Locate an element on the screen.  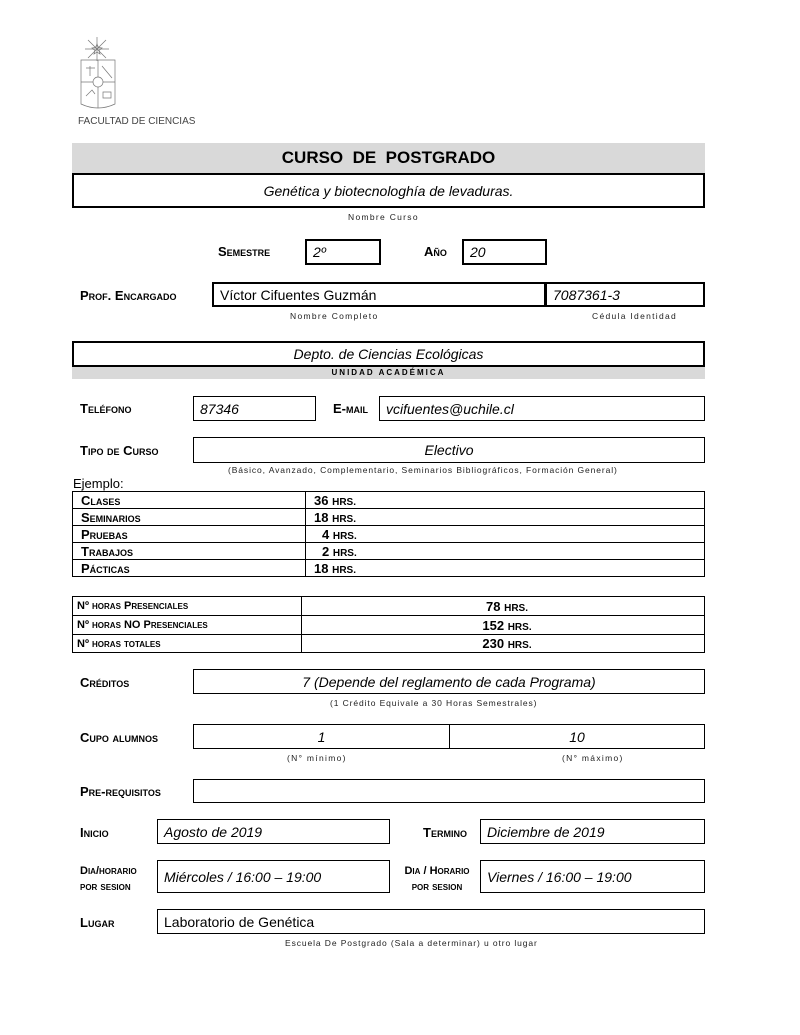
academic-unit-caption: UNIDAD ACADÉMICA is located at coordinates (388, 373).